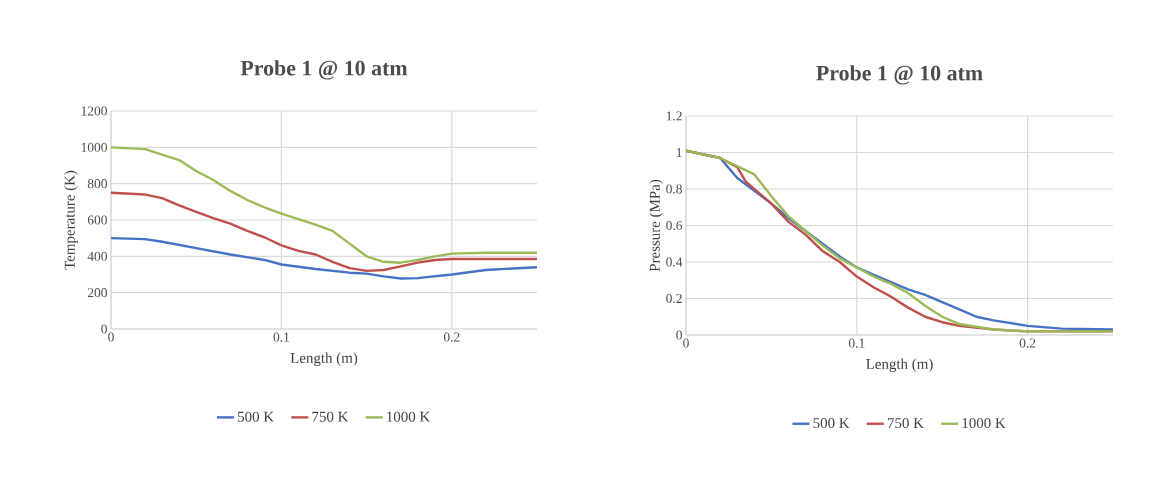 The image size is (1151, 479). I want to click on x-tick-label: 0, so click(111, 337).